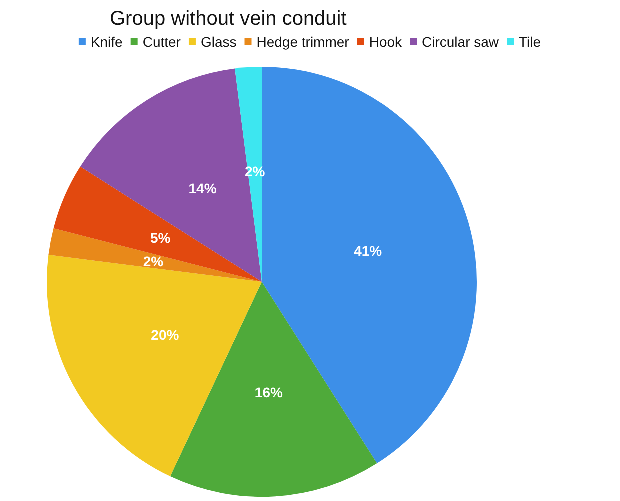 Image resolution: width=620 pixels, height=501 pixels. Describe the element at coordinates (153, 261) in the screenshot. I see `data-label: 2%` at that location.